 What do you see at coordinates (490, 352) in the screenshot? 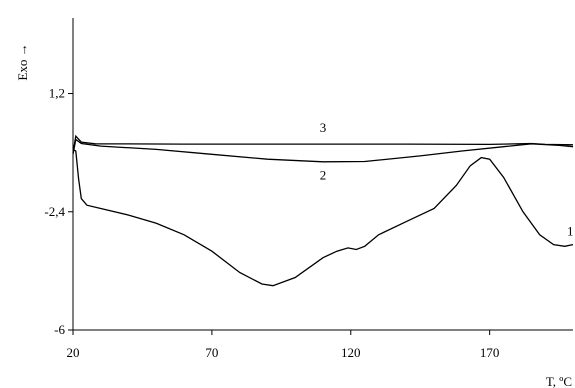
I see `x-tick-label: 170` at bounding box center [490, 352].